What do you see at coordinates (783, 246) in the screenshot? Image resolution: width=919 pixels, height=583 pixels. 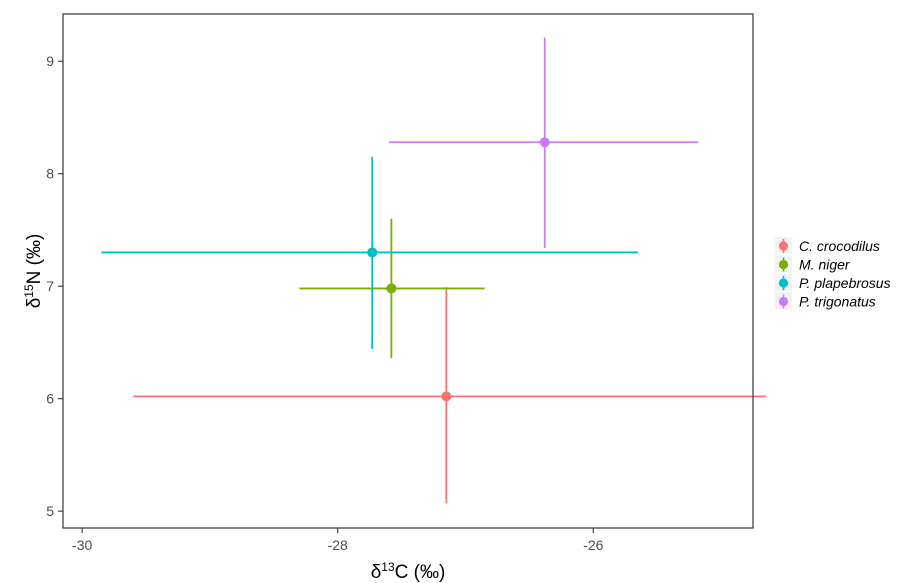 I see `legend-key-point-c-crocodilus` at bounding box center [783, 246].